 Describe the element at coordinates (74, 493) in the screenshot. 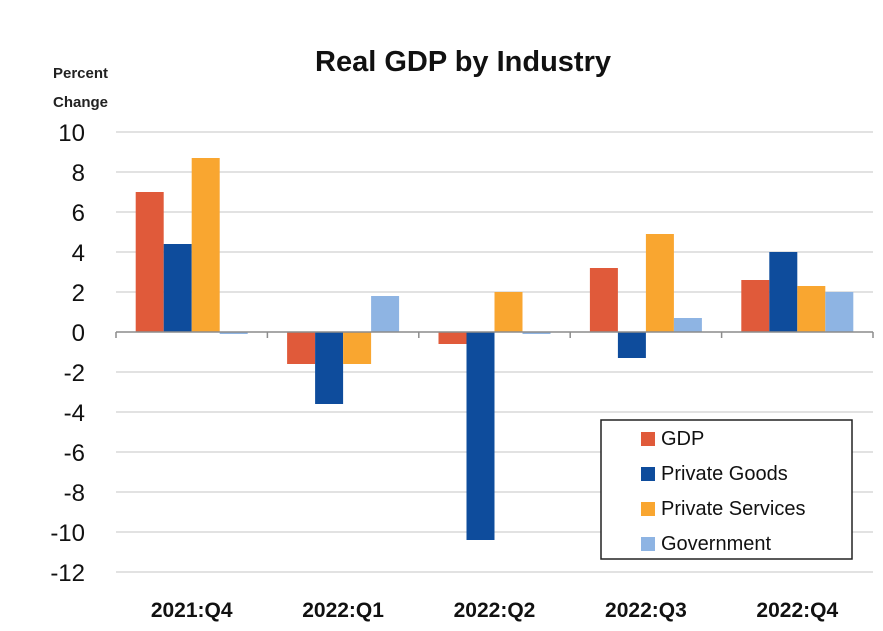

I see `y-tick-label: -8` at that location.